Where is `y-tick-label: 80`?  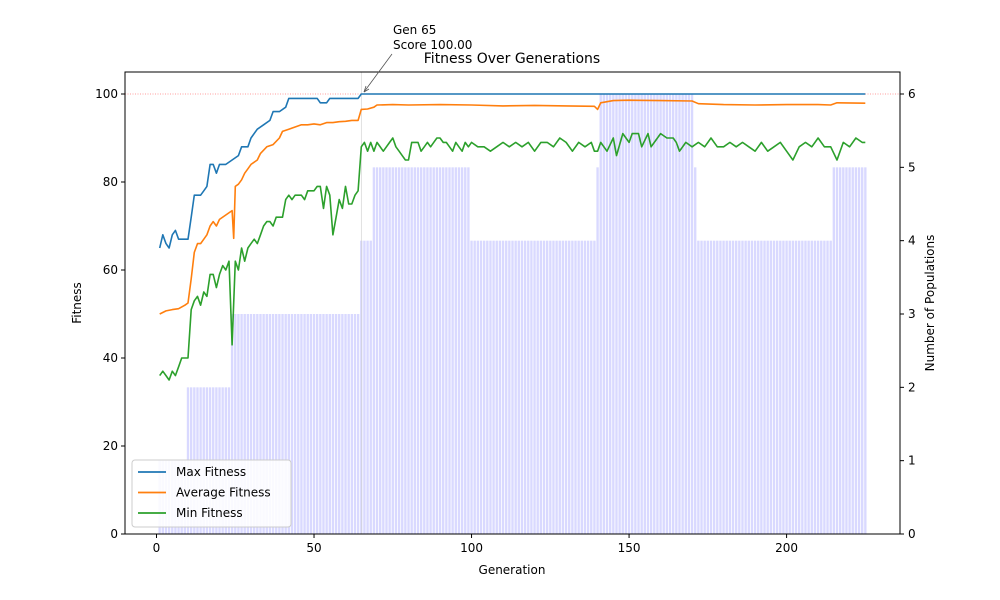 y-tick-label: 80 is located at coordinates (110, 182).